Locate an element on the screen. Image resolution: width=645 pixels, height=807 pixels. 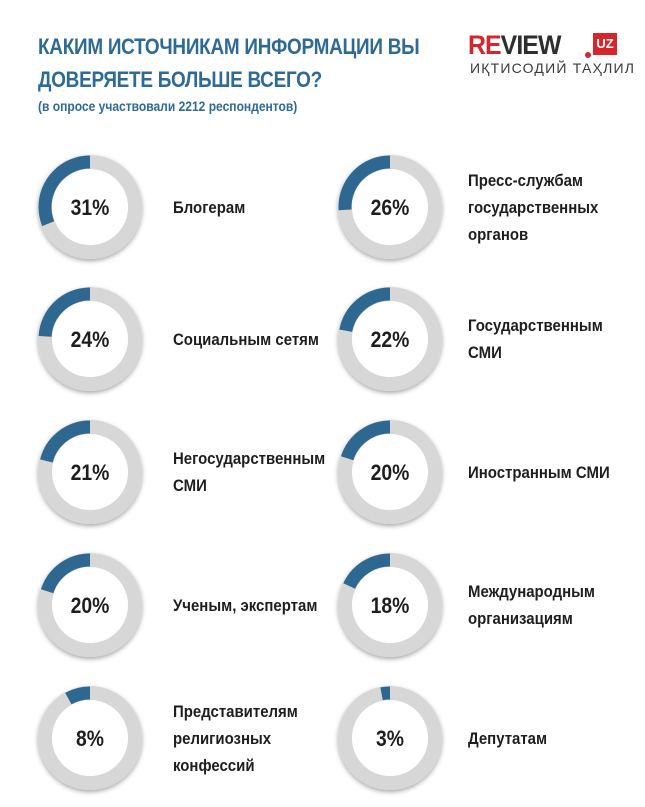
donut-category-label: Представителям религиозных конфессий is located at coordinates (235, 738).